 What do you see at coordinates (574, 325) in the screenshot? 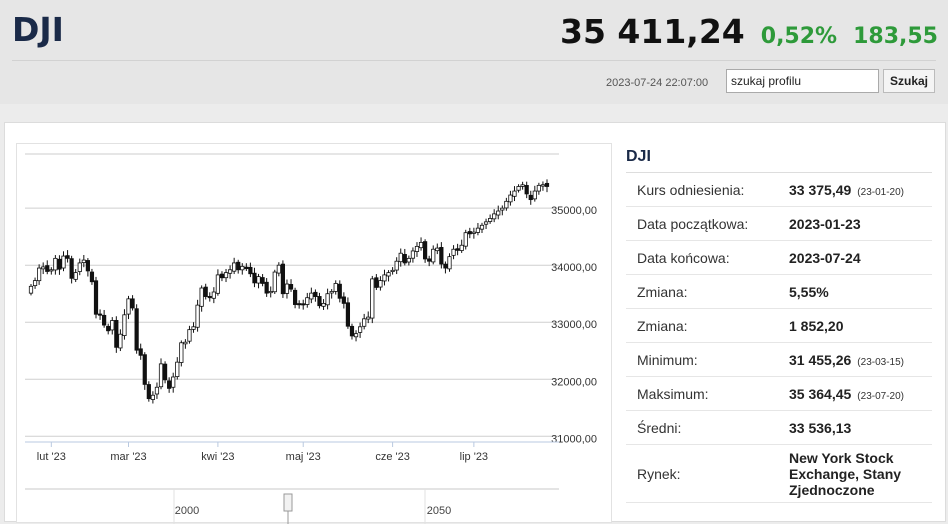
I see `y-tick-label: 33000,00` at bounding box center [574, 325].